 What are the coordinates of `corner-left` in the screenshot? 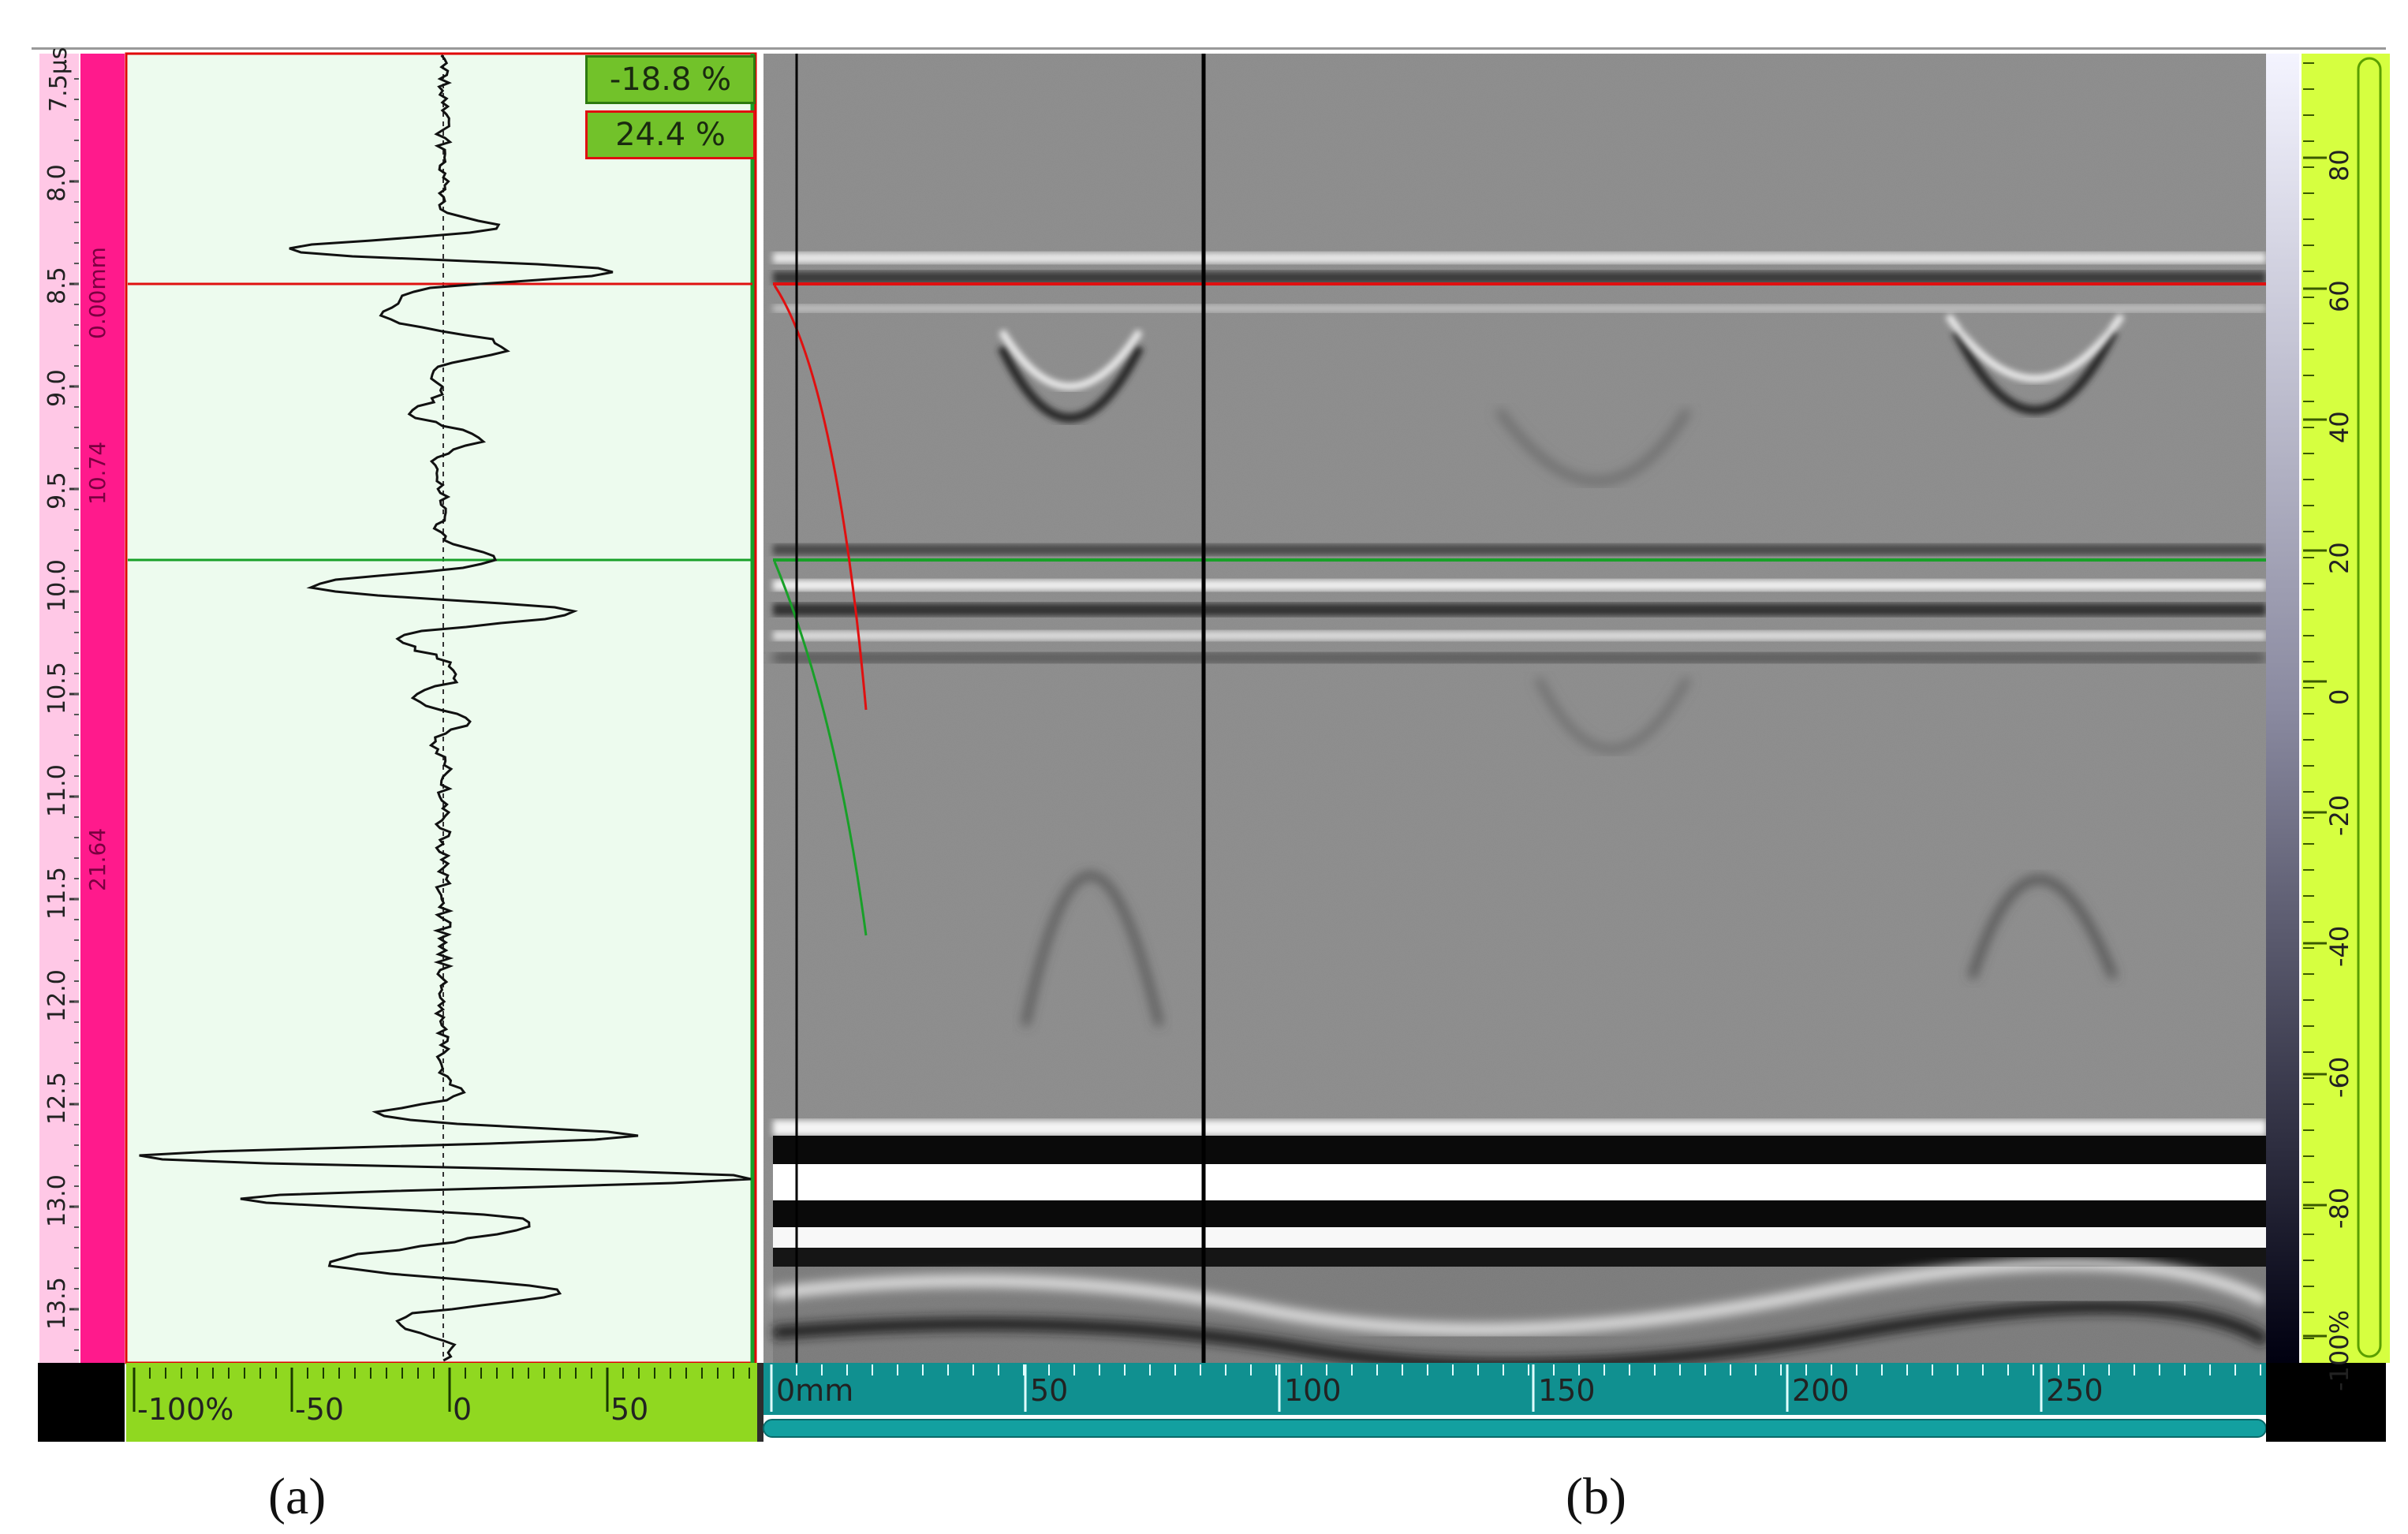 It's located at (81, 1402).